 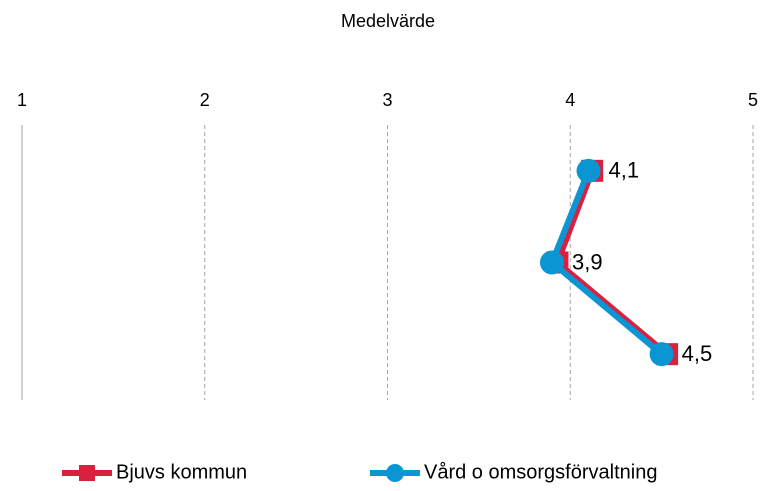 What do you see at coordinates (570, 100) in the screenshot?
I see `x-tick-label: 4` at bounding box center [570, 100].